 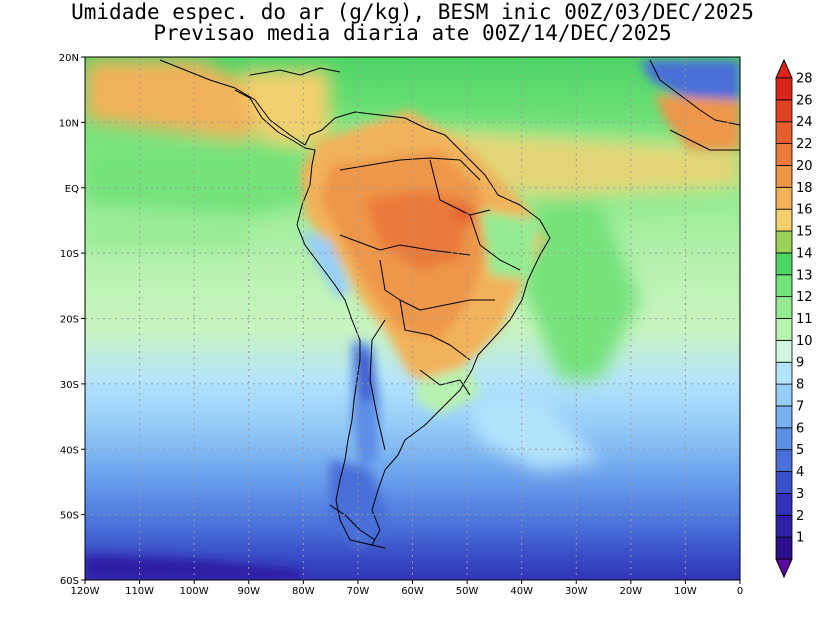 What do you see at coordinates (69, 123) in the screenshot?
I see `y-tick-label: 10N` at bounding box center [69, 123].